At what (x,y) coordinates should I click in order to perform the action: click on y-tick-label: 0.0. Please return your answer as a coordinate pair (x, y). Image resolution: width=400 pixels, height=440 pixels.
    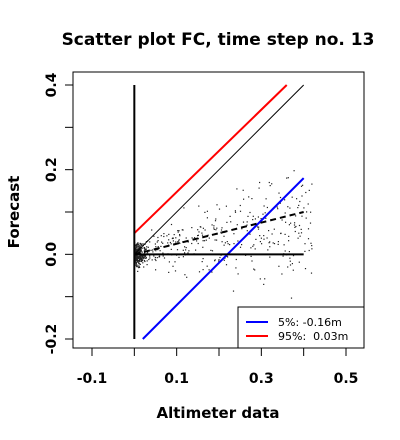
    Looking at the image, I should click on (52, 254).